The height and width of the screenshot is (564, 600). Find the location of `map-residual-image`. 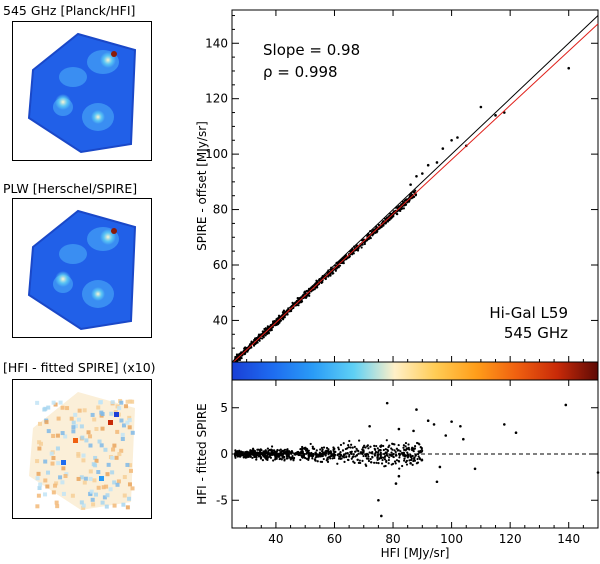

map-residual-image is located at coordinates (82, 451).